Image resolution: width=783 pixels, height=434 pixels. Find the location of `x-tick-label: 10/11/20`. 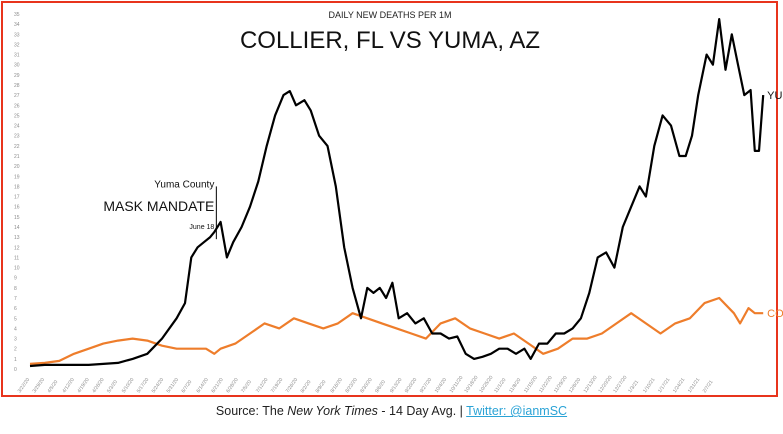

x-tick-label: 10/11/20 is located at coordinates (457, 384).